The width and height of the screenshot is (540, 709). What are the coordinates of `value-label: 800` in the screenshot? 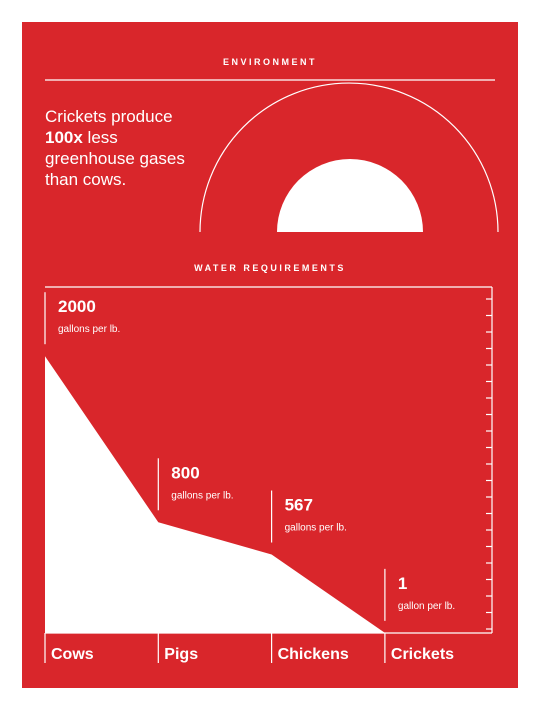 It's located at (185, 472).